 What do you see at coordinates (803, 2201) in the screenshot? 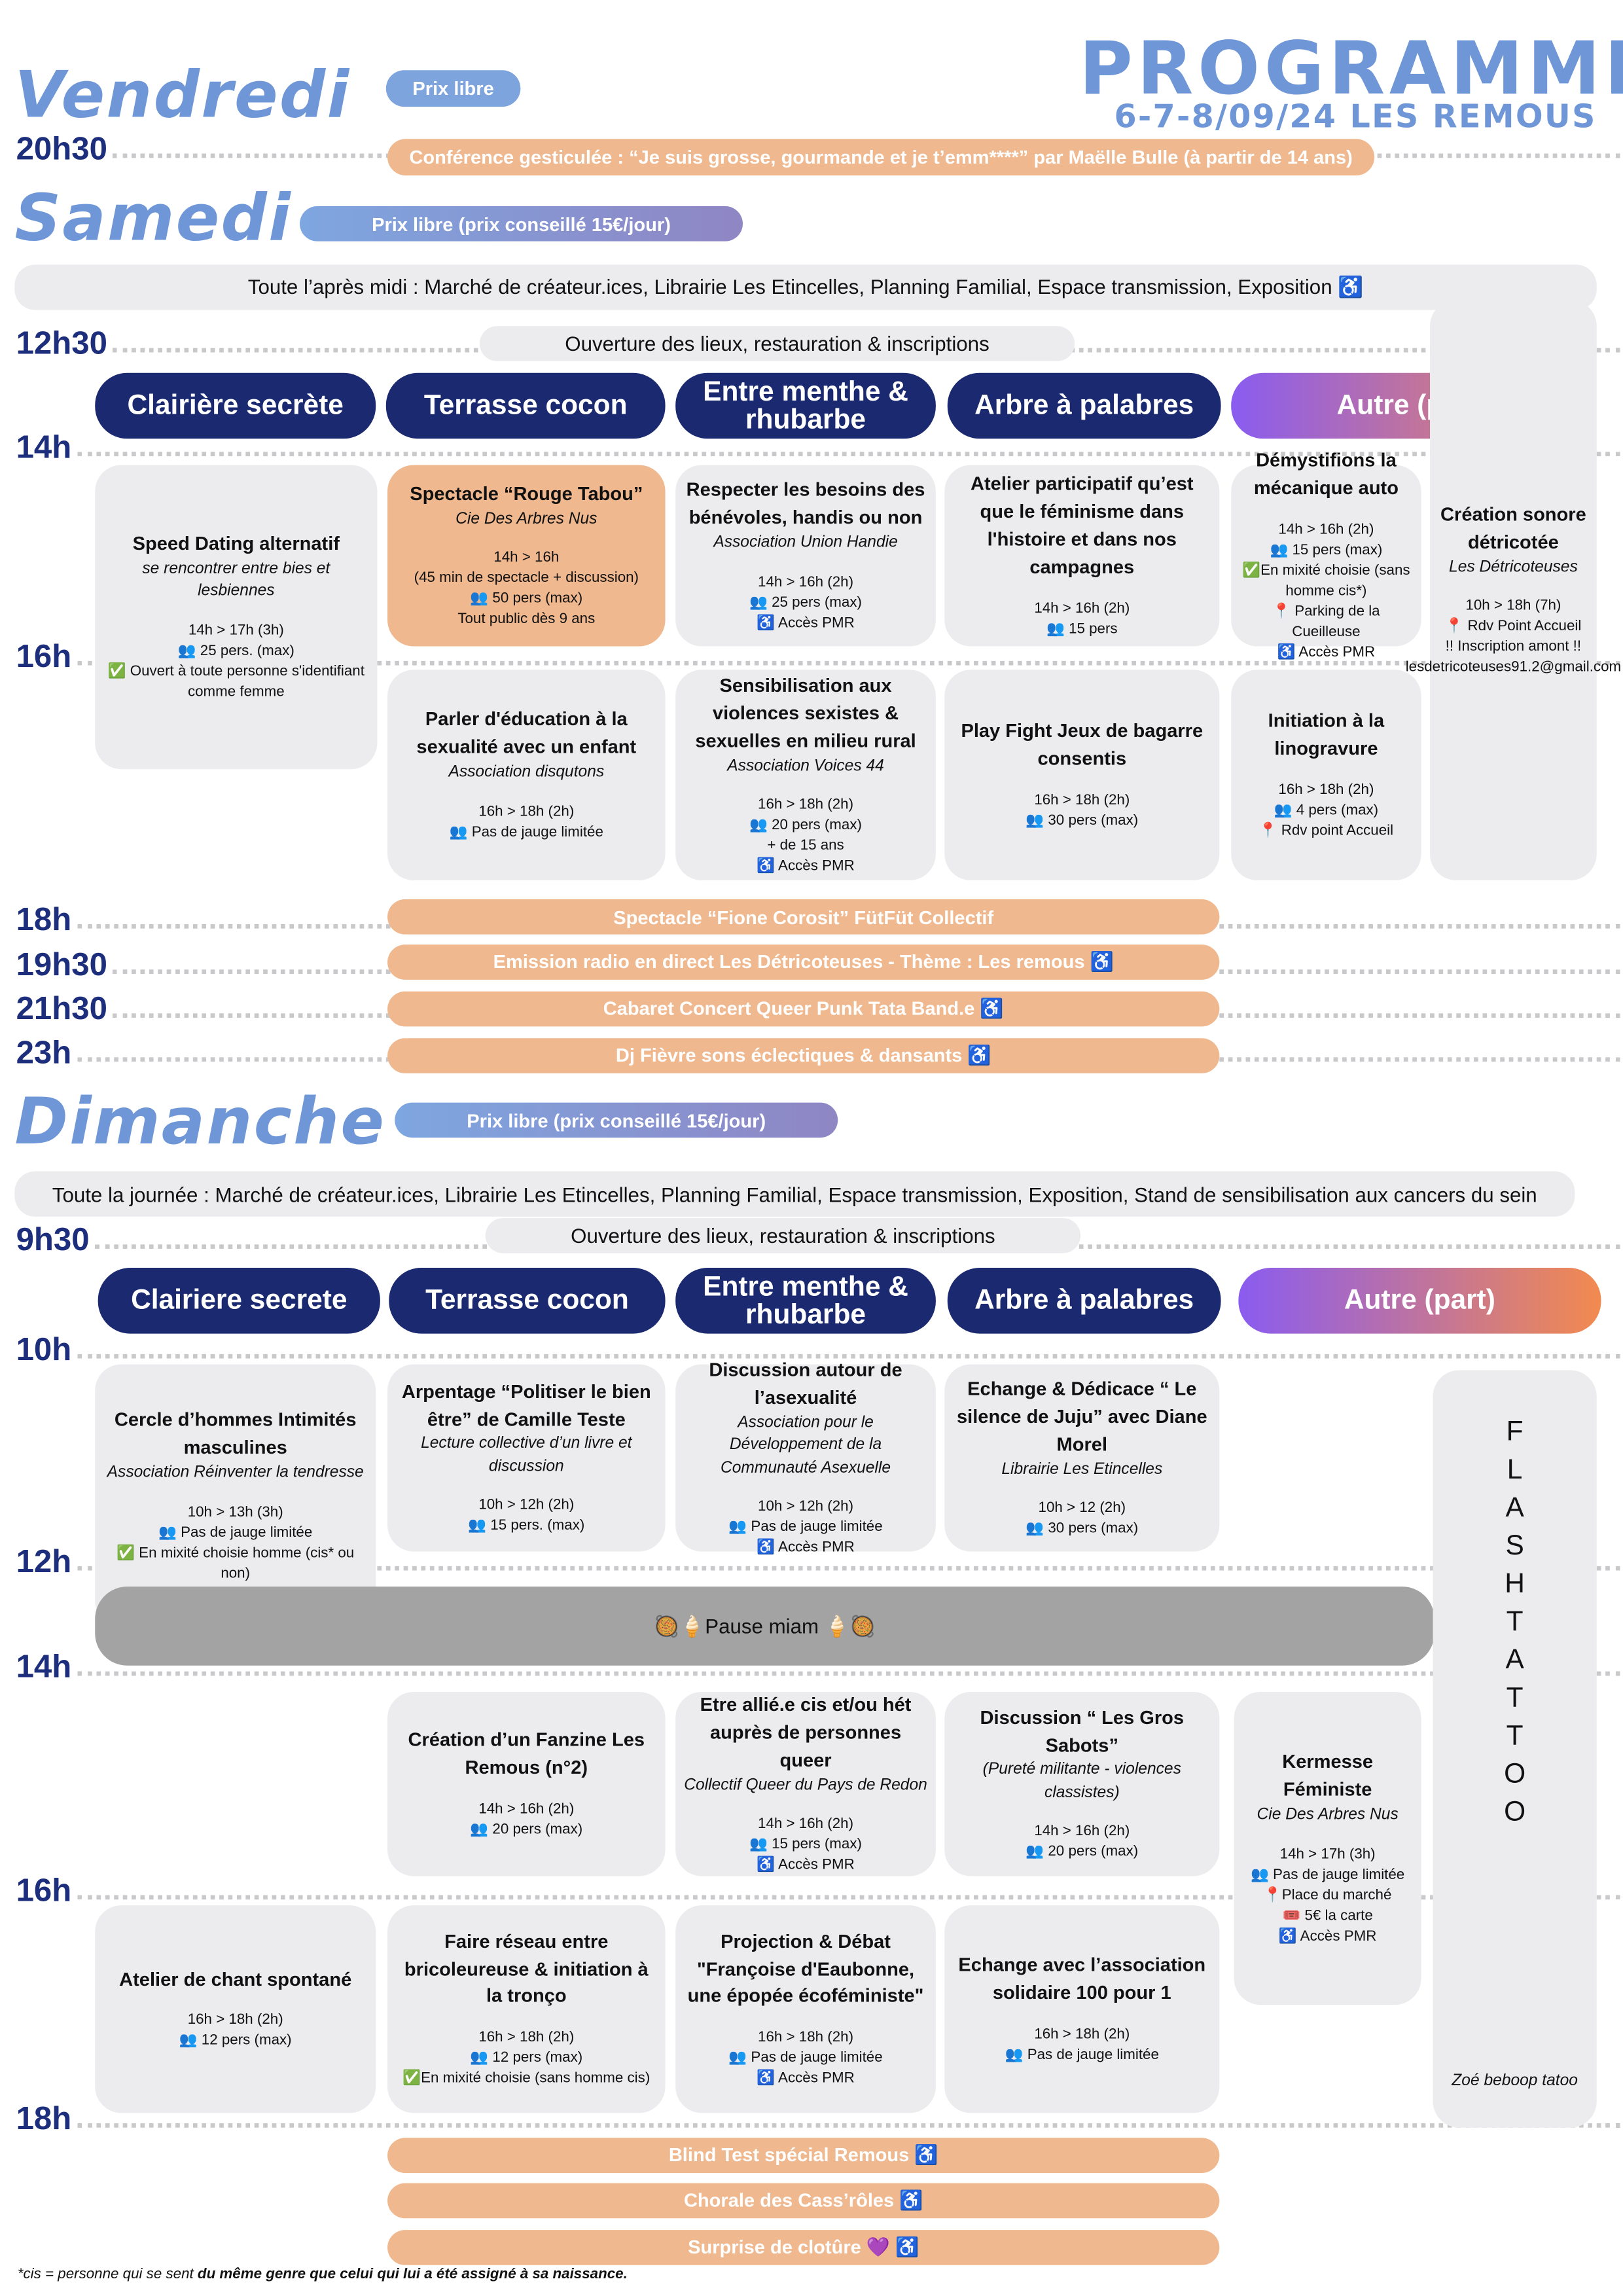
I see `evening-event: Chorale des Cass’rôles ♿` at bounding box center [803, 2201].